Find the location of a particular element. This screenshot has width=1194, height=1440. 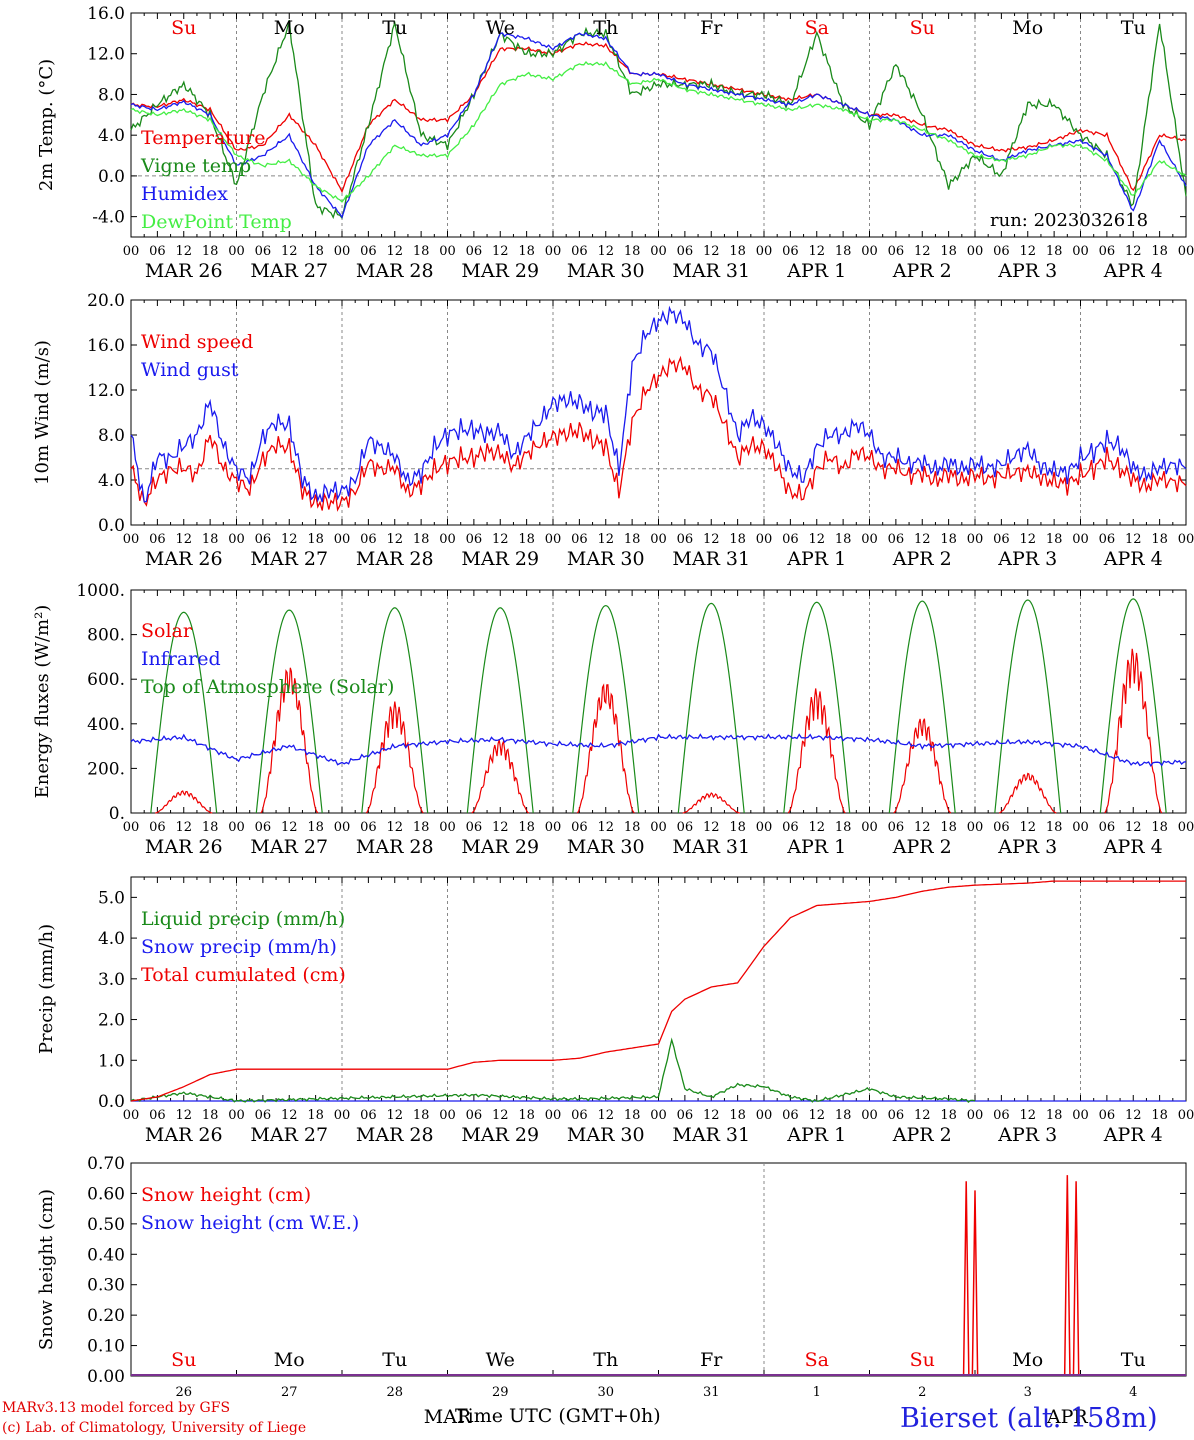

legend-entry: Liquid precip (mm/h) is located at coordinates (243, 919).